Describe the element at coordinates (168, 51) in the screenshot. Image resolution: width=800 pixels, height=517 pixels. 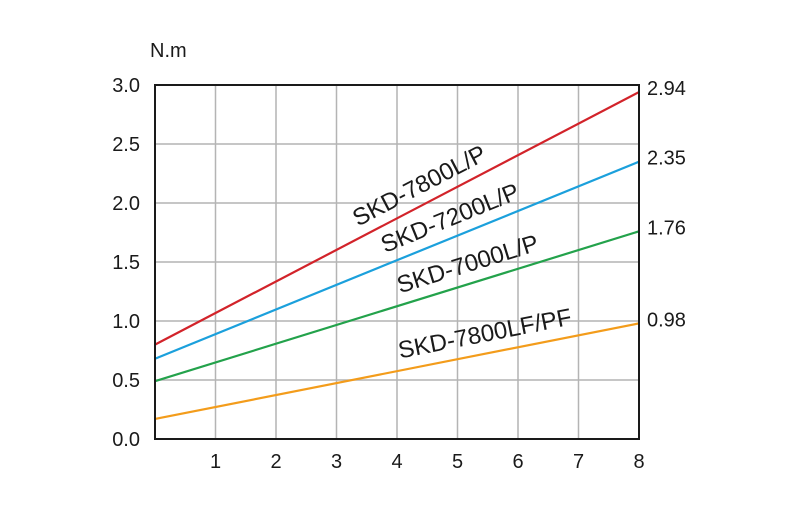
I see `y-axis-unit-label: N.m` at that location.